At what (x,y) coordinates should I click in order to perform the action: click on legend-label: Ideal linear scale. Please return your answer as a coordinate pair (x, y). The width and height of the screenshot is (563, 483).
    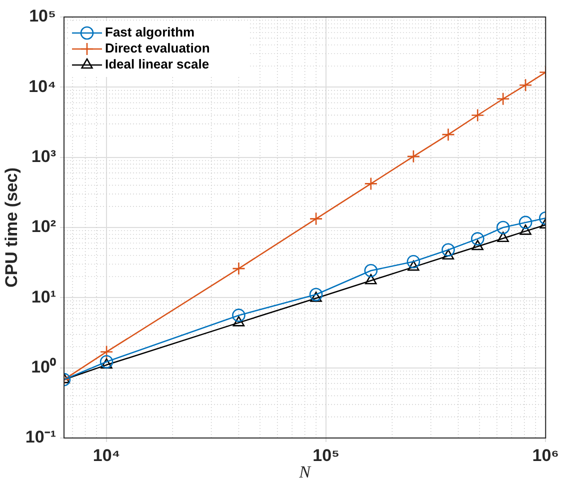
    Looking at the image, I should click on (157, 64).